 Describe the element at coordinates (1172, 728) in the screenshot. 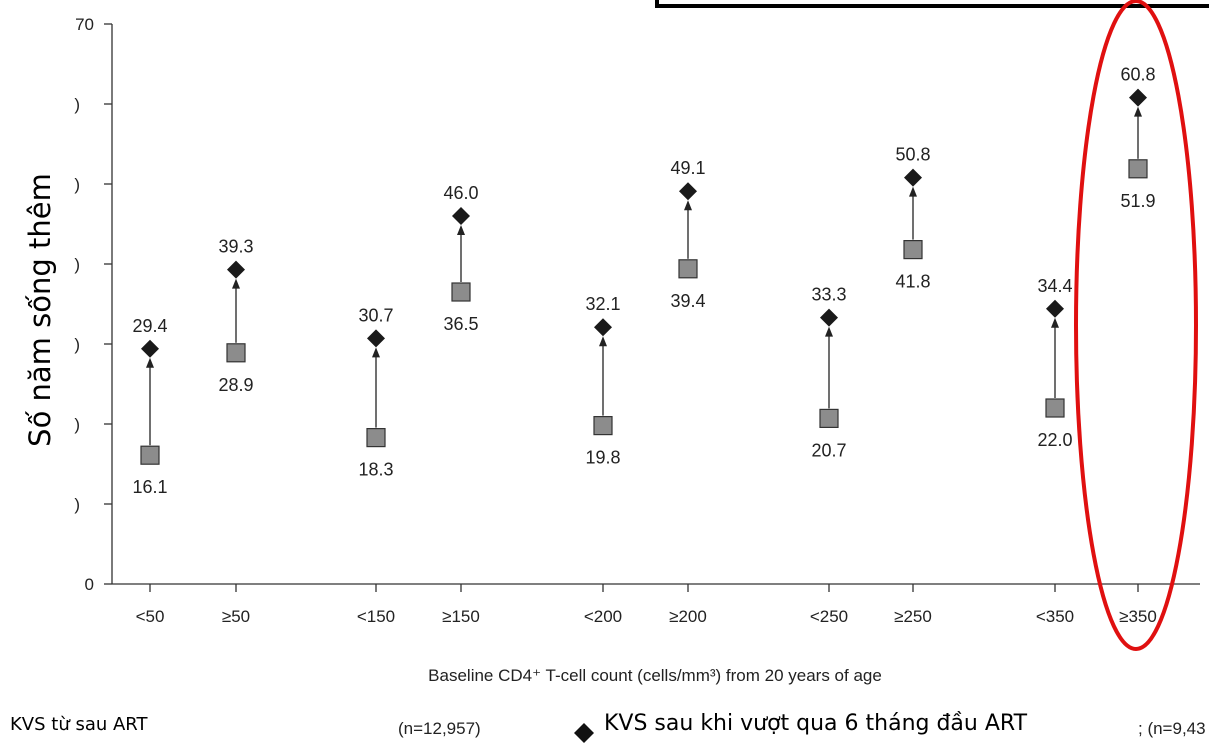

I see `legend-n-right: ; (n=9,43` at that location.